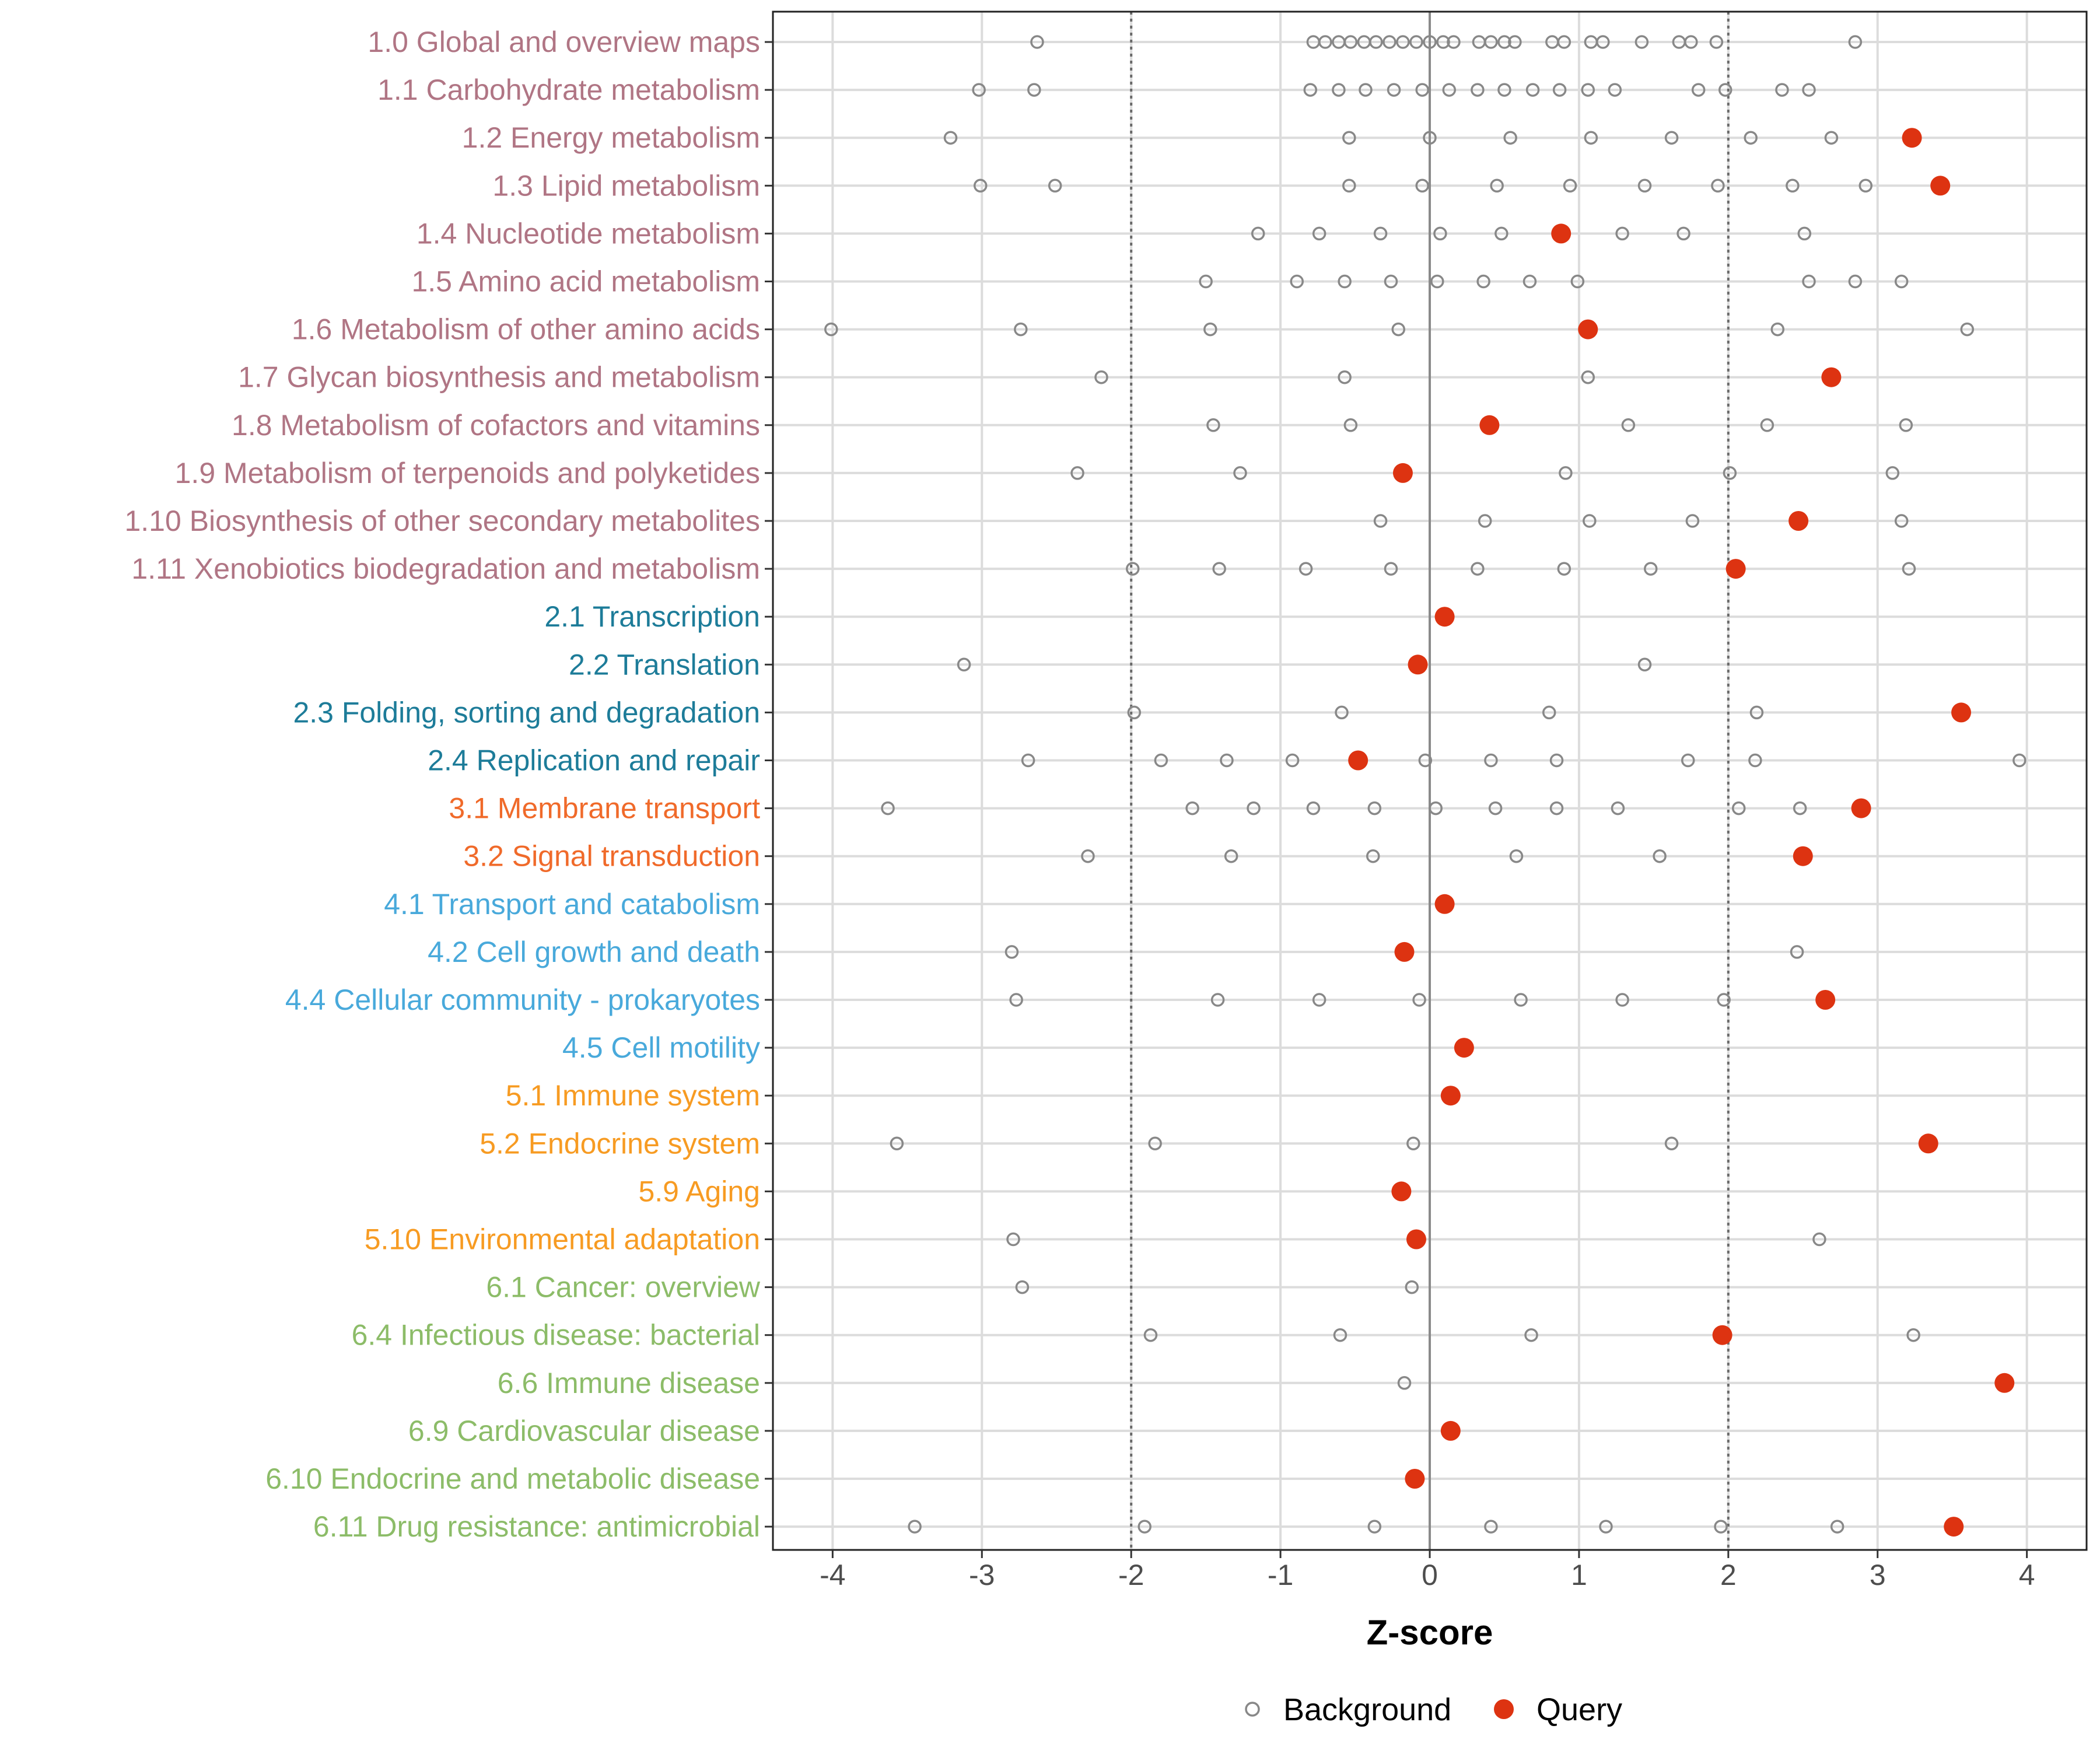 The height and width of the screenshot is (1750, 2100). I want to click on legend-query-label: Query, so click(1579, 1709).